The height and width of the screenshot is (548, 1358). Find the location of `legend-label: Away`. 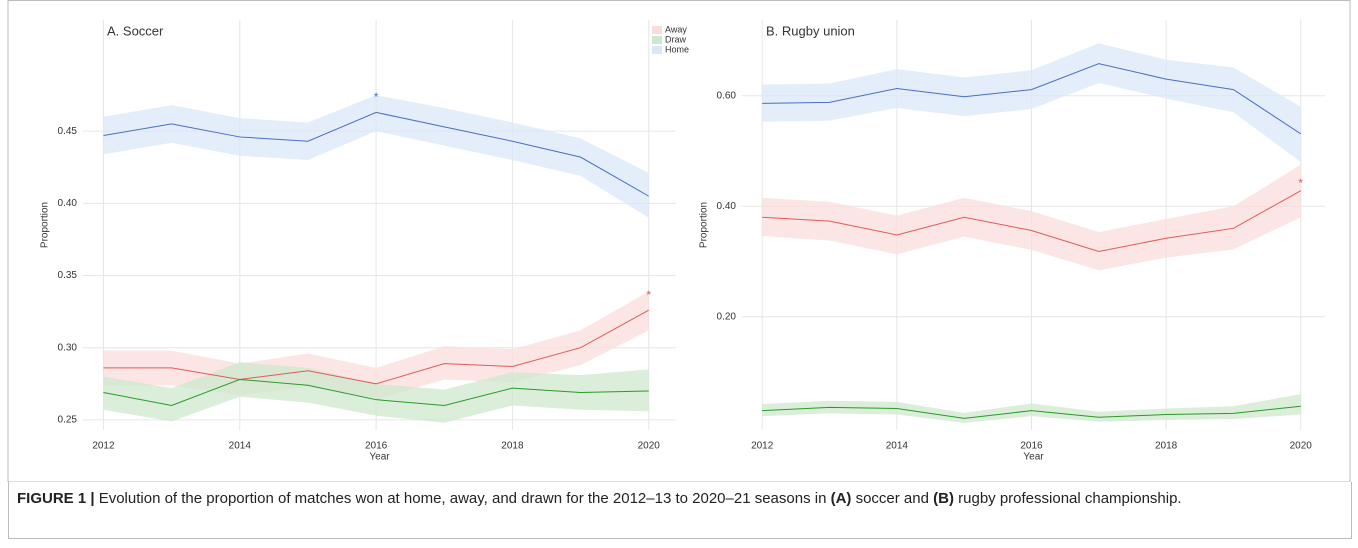

legend-label: Away is located at coordinates (676, 29).